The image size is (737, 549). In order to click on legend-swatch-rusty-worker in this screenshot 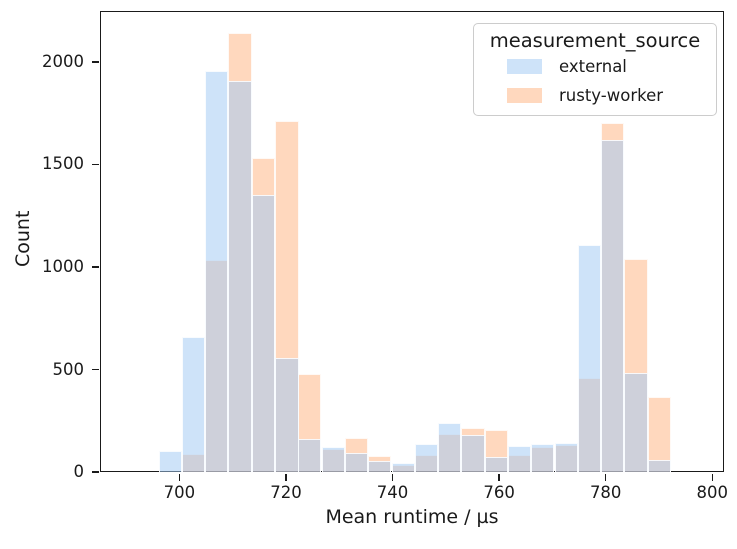, I will do `click(524, 95)`.